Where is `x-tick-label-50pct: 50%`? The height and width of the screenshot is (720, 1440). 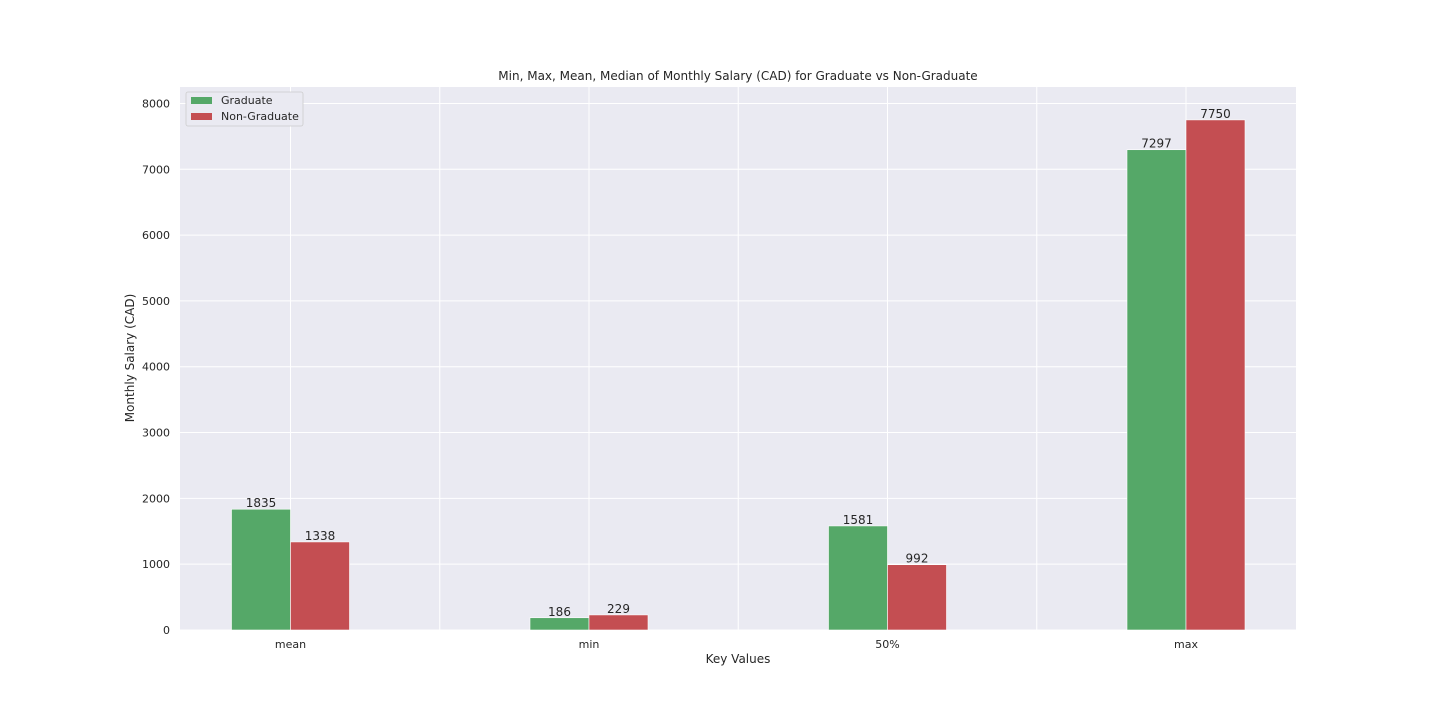
x-tick-label-50pct: 50% is located at coordinates (887, 644).